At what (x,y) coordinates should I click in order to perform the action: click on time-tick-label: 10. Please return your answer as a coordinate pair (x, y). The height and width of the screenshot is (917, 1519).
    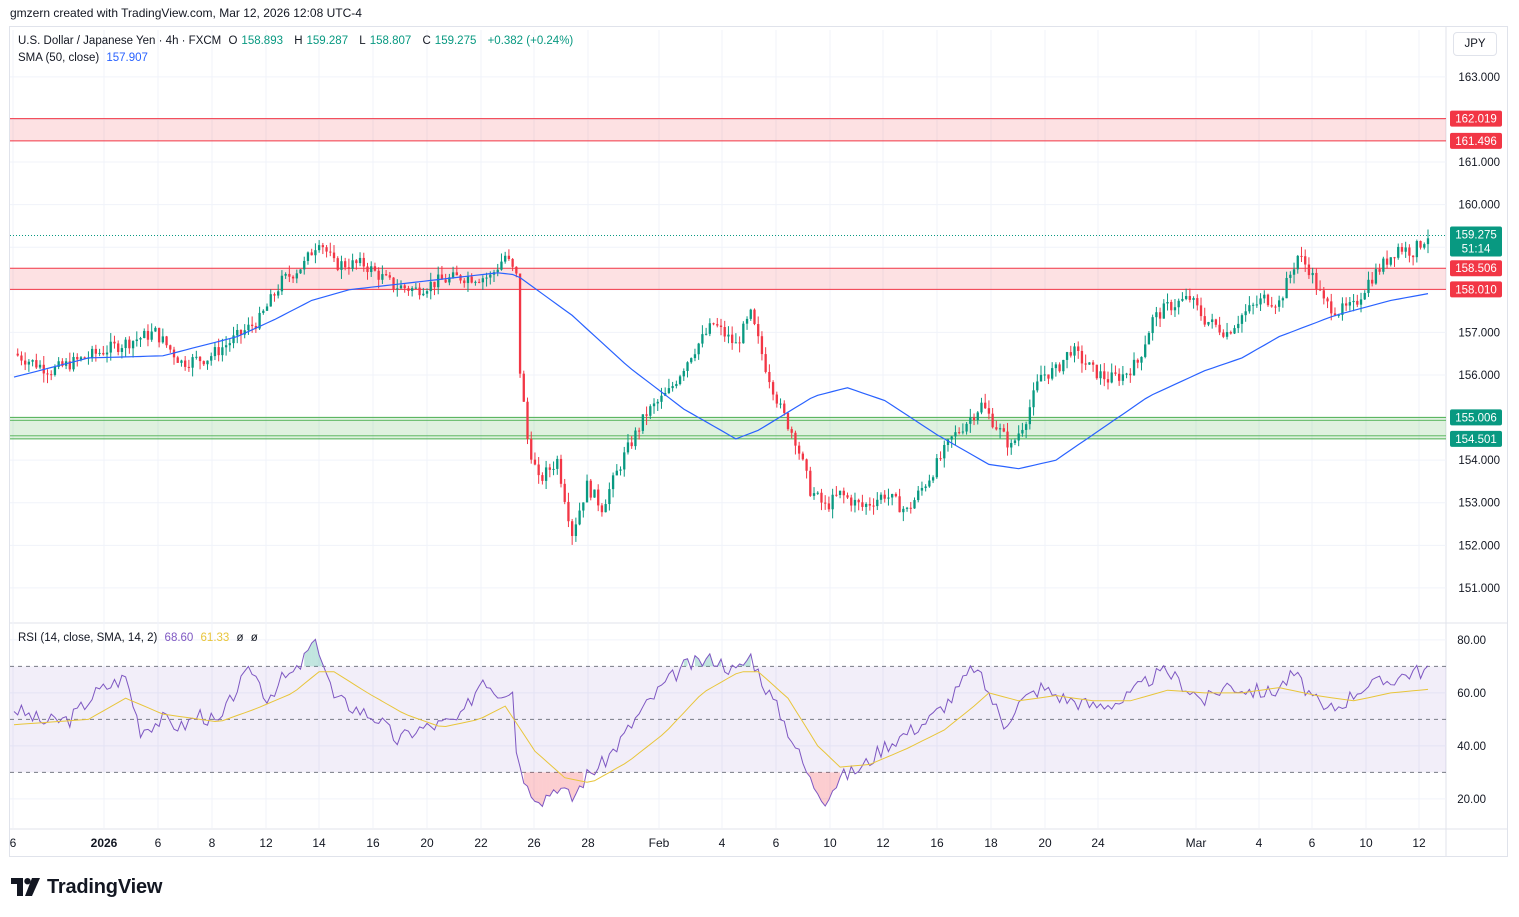
    Looking at the image, I should click on (830, 843).